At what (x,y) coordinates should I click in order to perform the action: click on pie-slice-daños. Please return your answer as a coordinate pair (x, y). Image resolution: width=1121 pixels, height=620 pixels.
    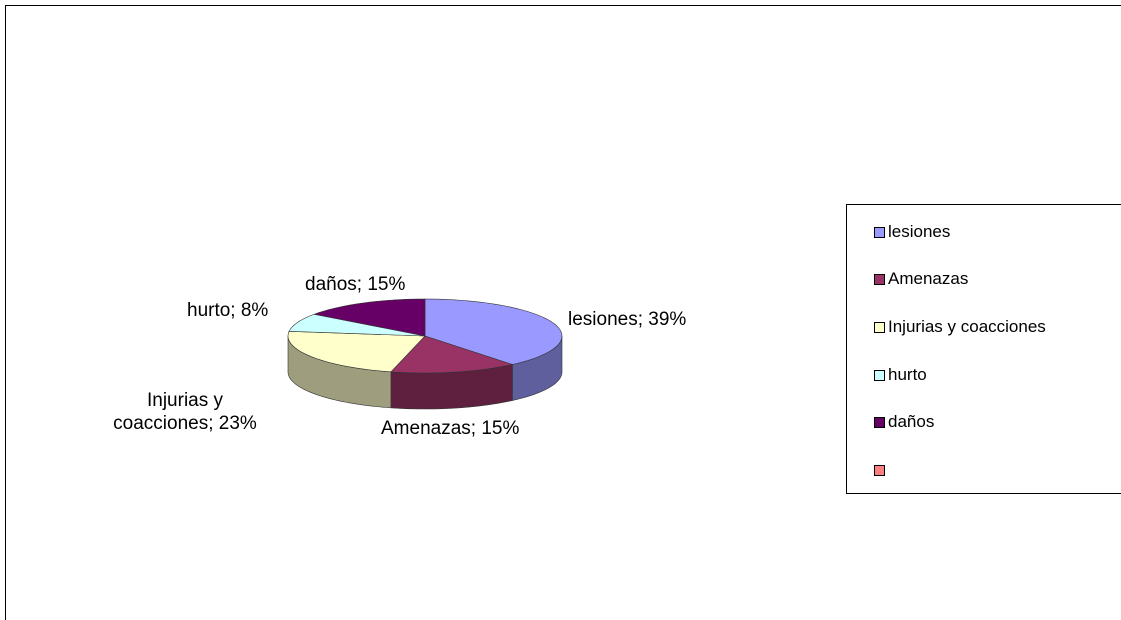
    Looking at the image, I should click on (369, 317).